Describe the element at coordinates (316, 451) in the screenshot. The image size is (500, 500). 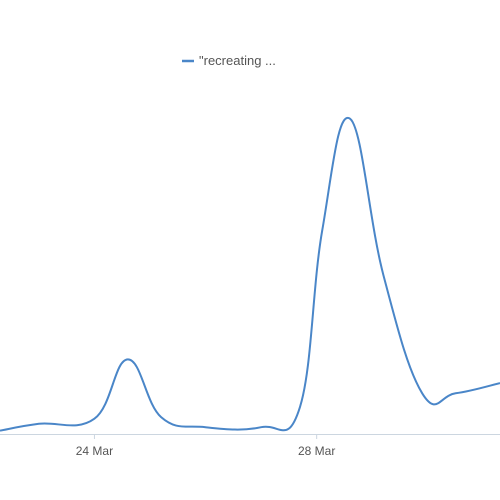
I see `x-tick-label: 28 Mar` at that location.